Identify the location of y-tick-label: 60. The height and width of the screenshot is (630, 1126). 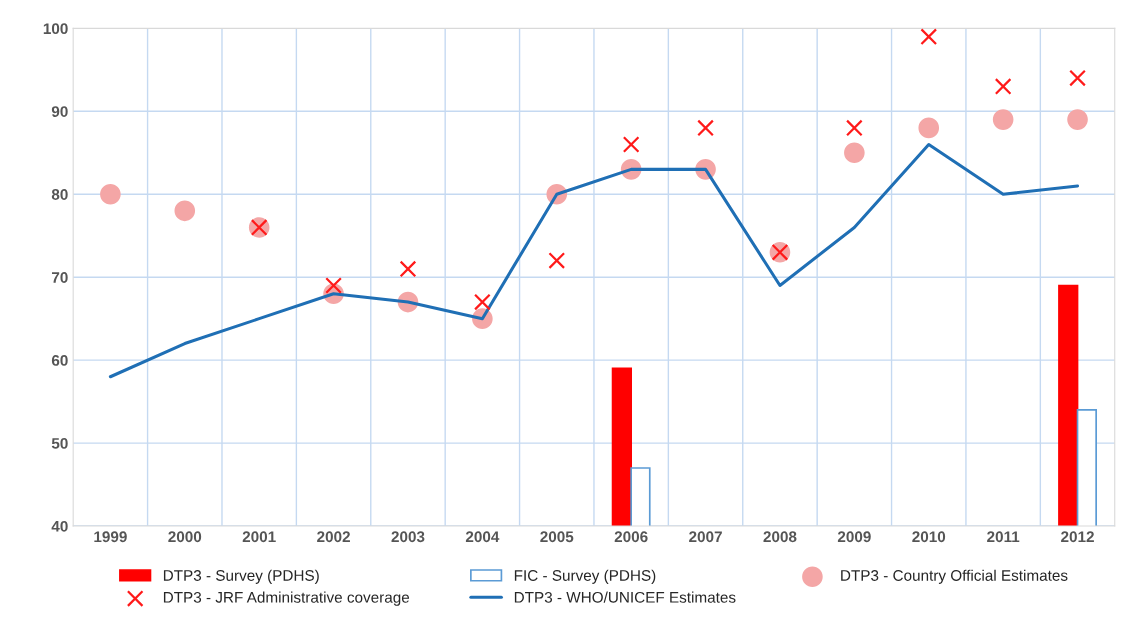
(59, 360).